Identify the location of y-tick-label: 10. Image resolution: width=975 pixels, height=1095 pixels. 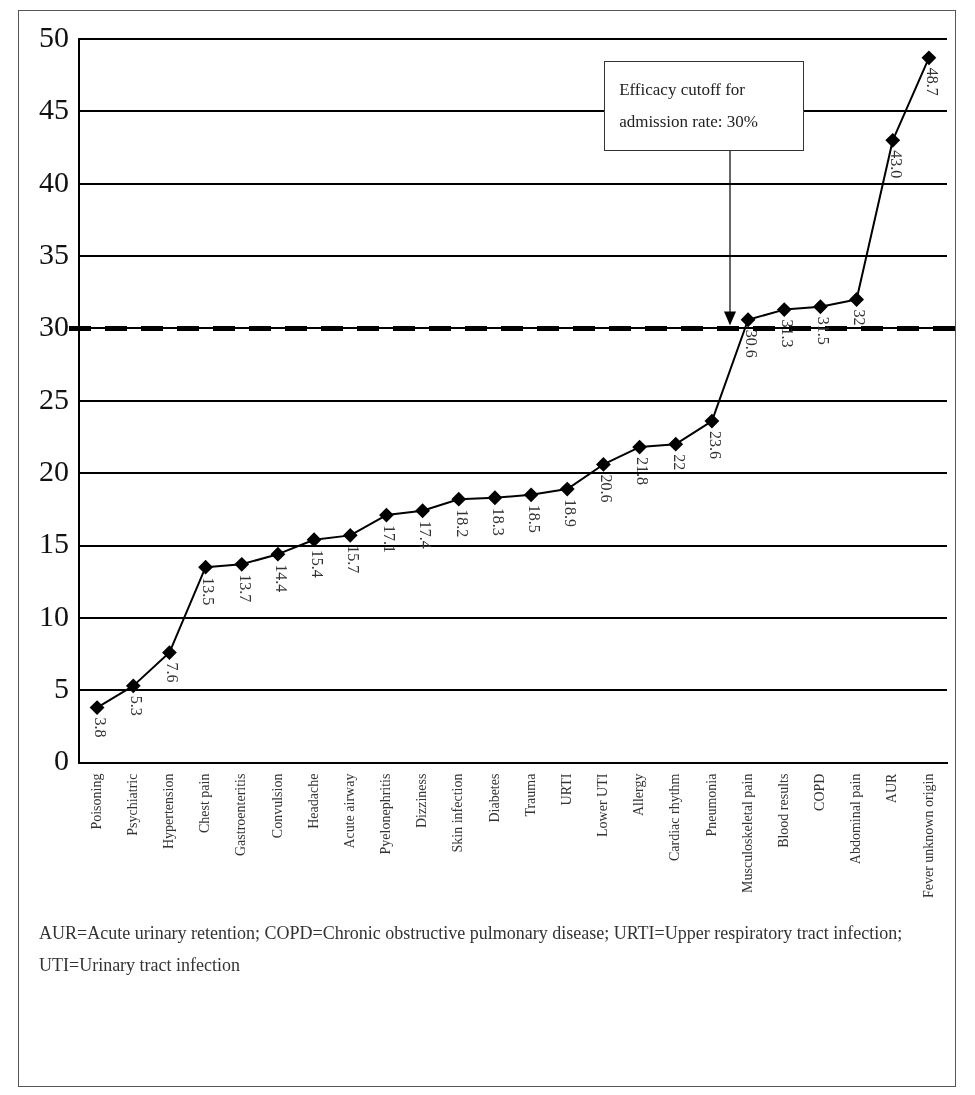
(54, 615).